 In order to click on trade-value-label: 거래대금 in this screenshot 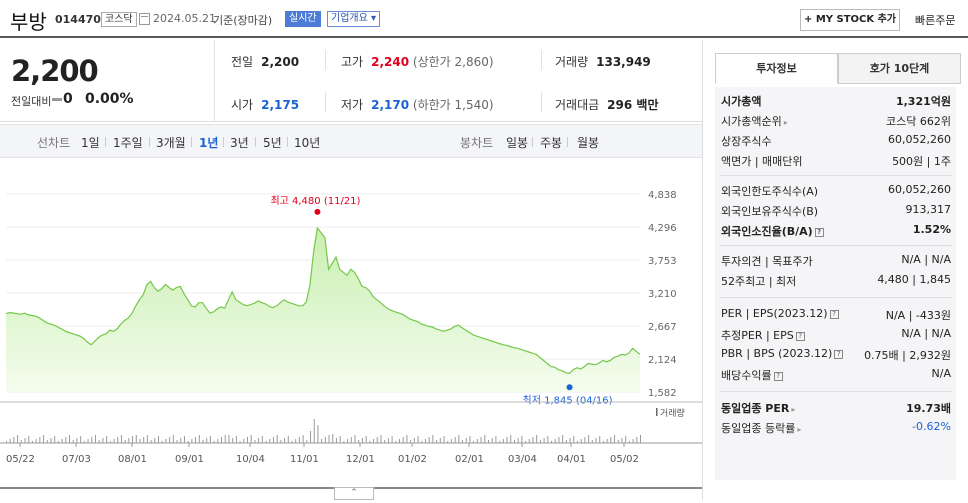, I will do `click(577, 105)`.